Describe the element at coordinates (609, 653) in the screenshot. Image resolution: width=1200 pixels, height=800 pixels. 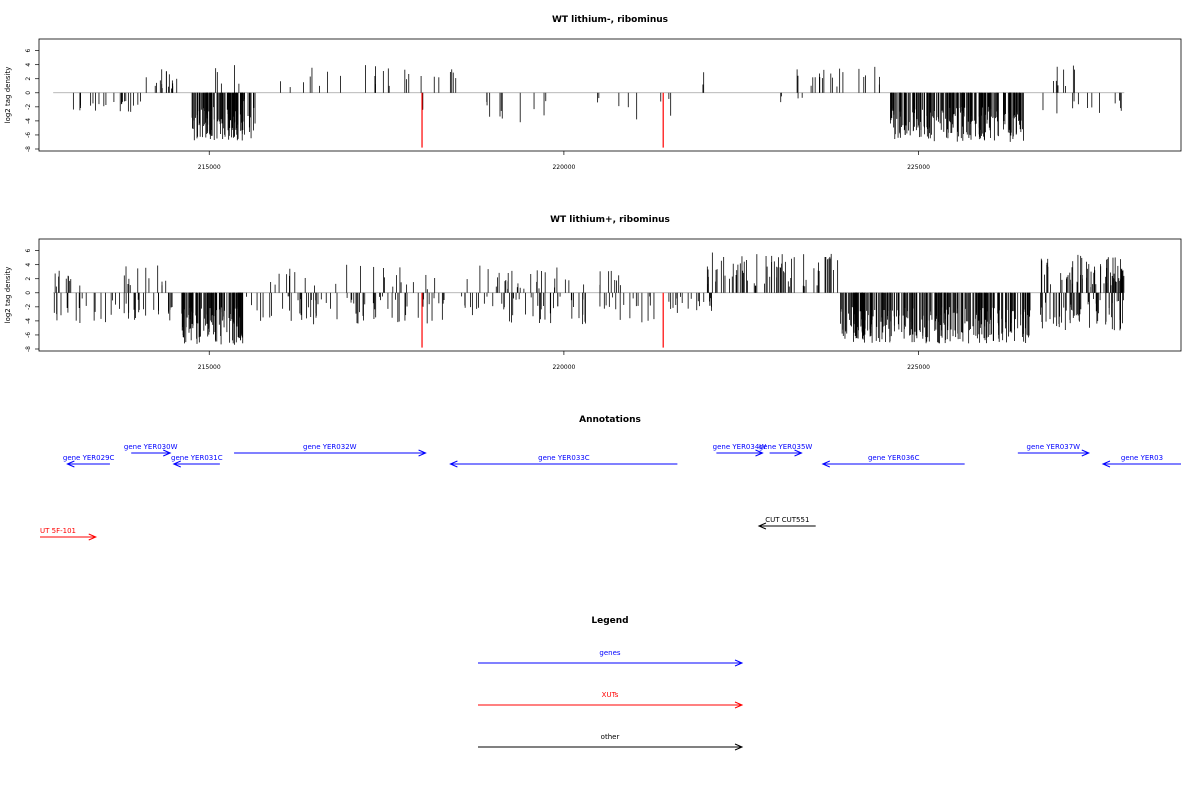
I see `legend-label: genes` at that location.